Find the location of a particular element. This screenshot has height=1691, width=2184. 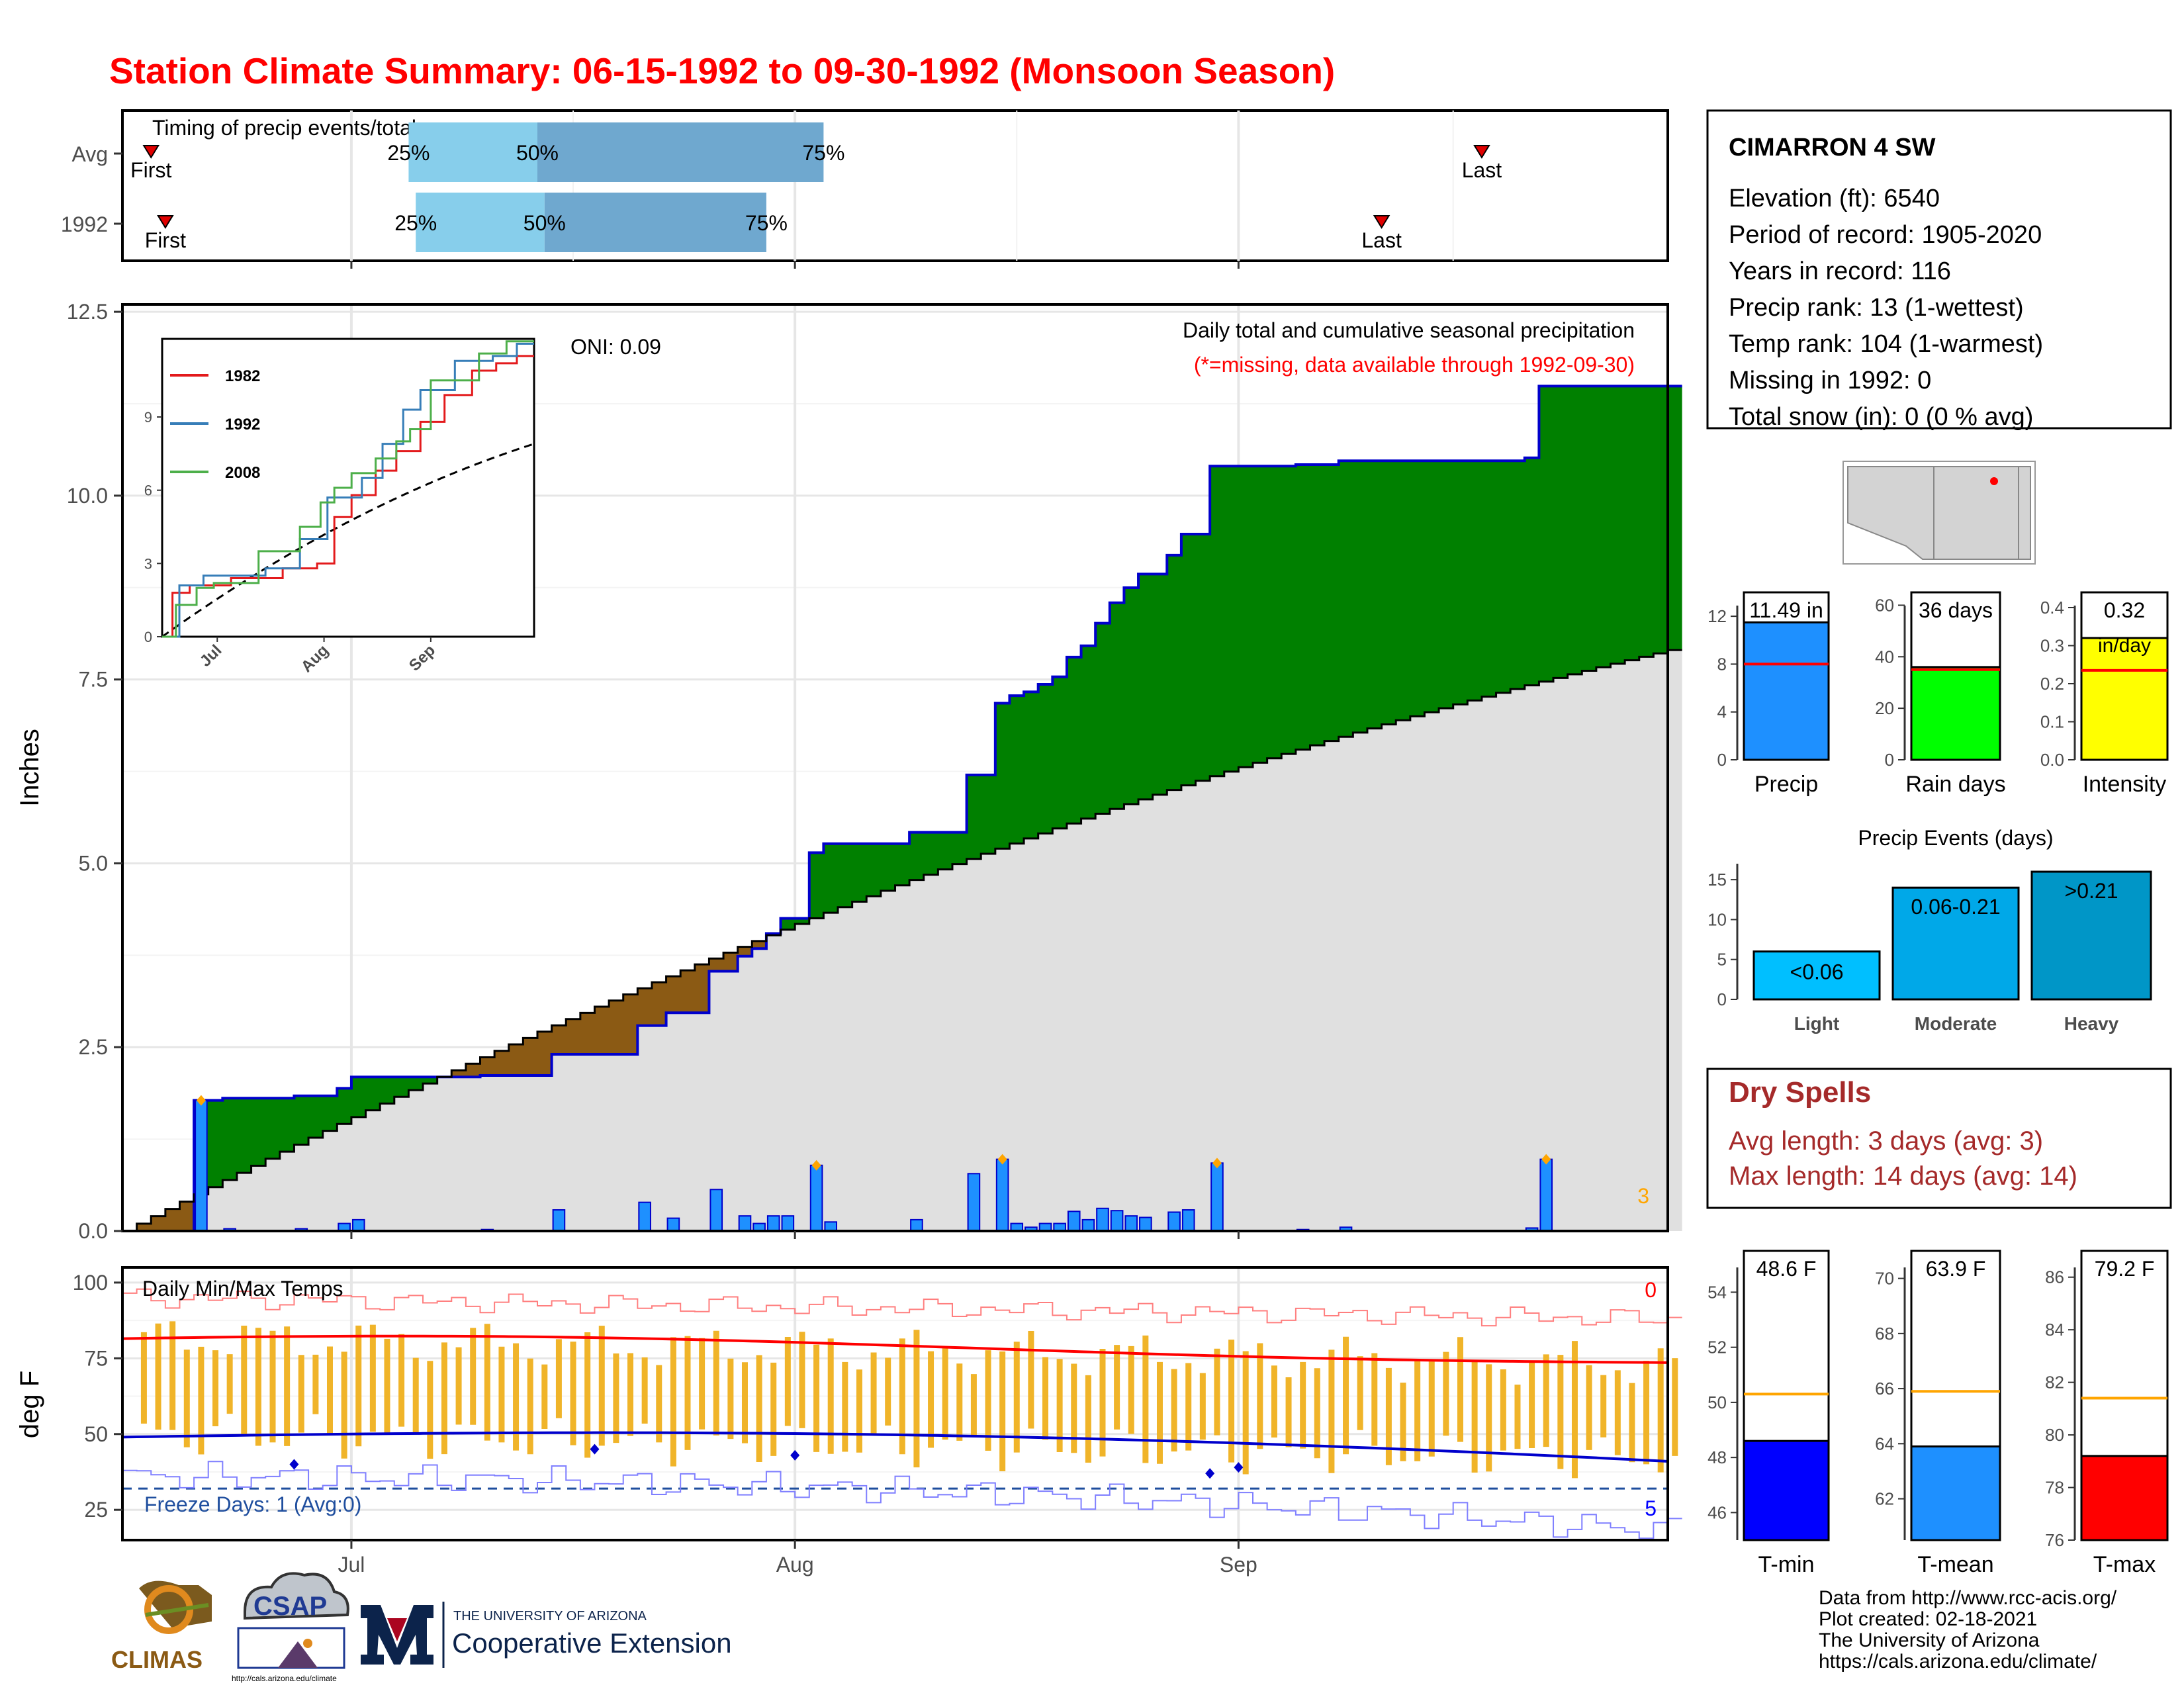

temp-corner-bottom: 5 is located at coordinates (1651, 1508).